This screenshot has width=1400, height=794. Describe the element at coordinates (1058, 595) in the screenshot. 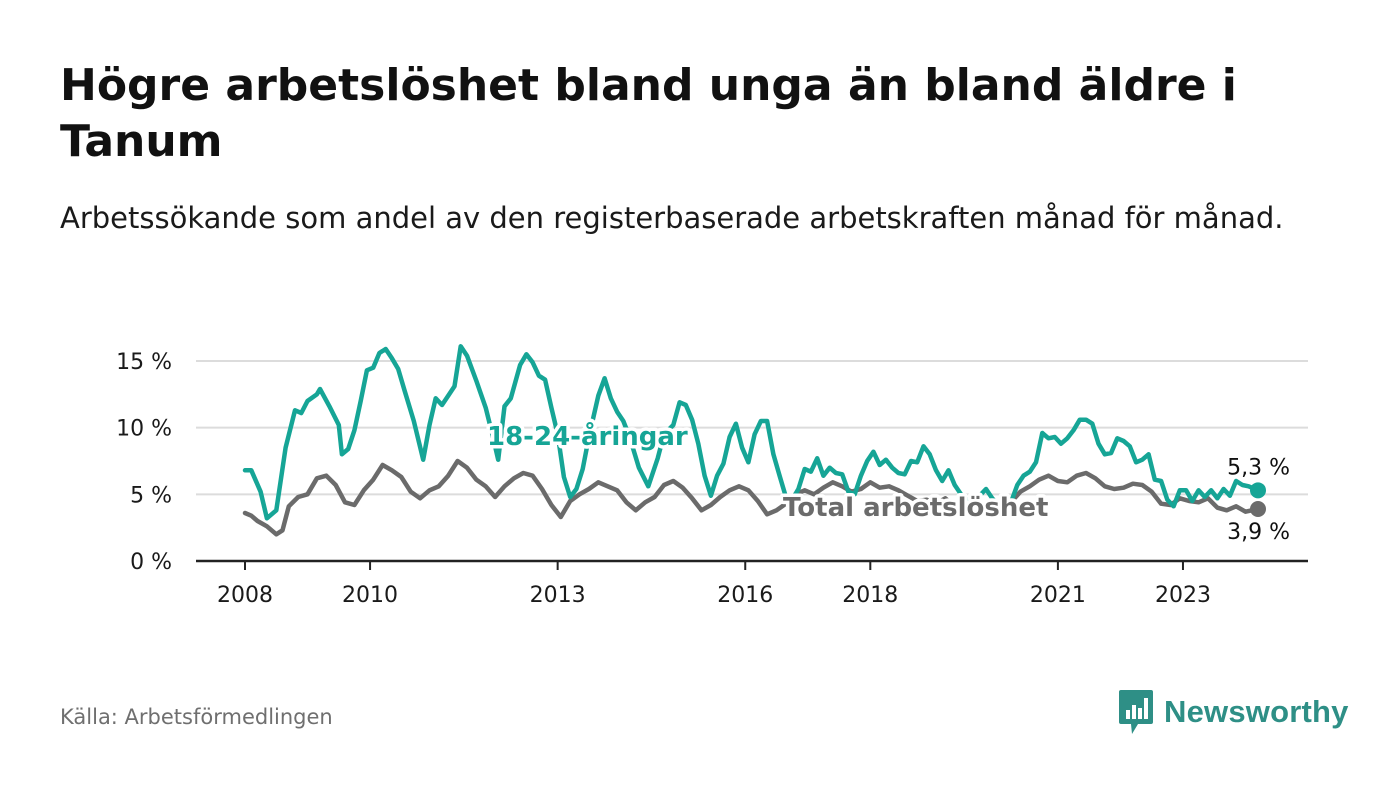

I see `x-tick-label: 2021` at that location.